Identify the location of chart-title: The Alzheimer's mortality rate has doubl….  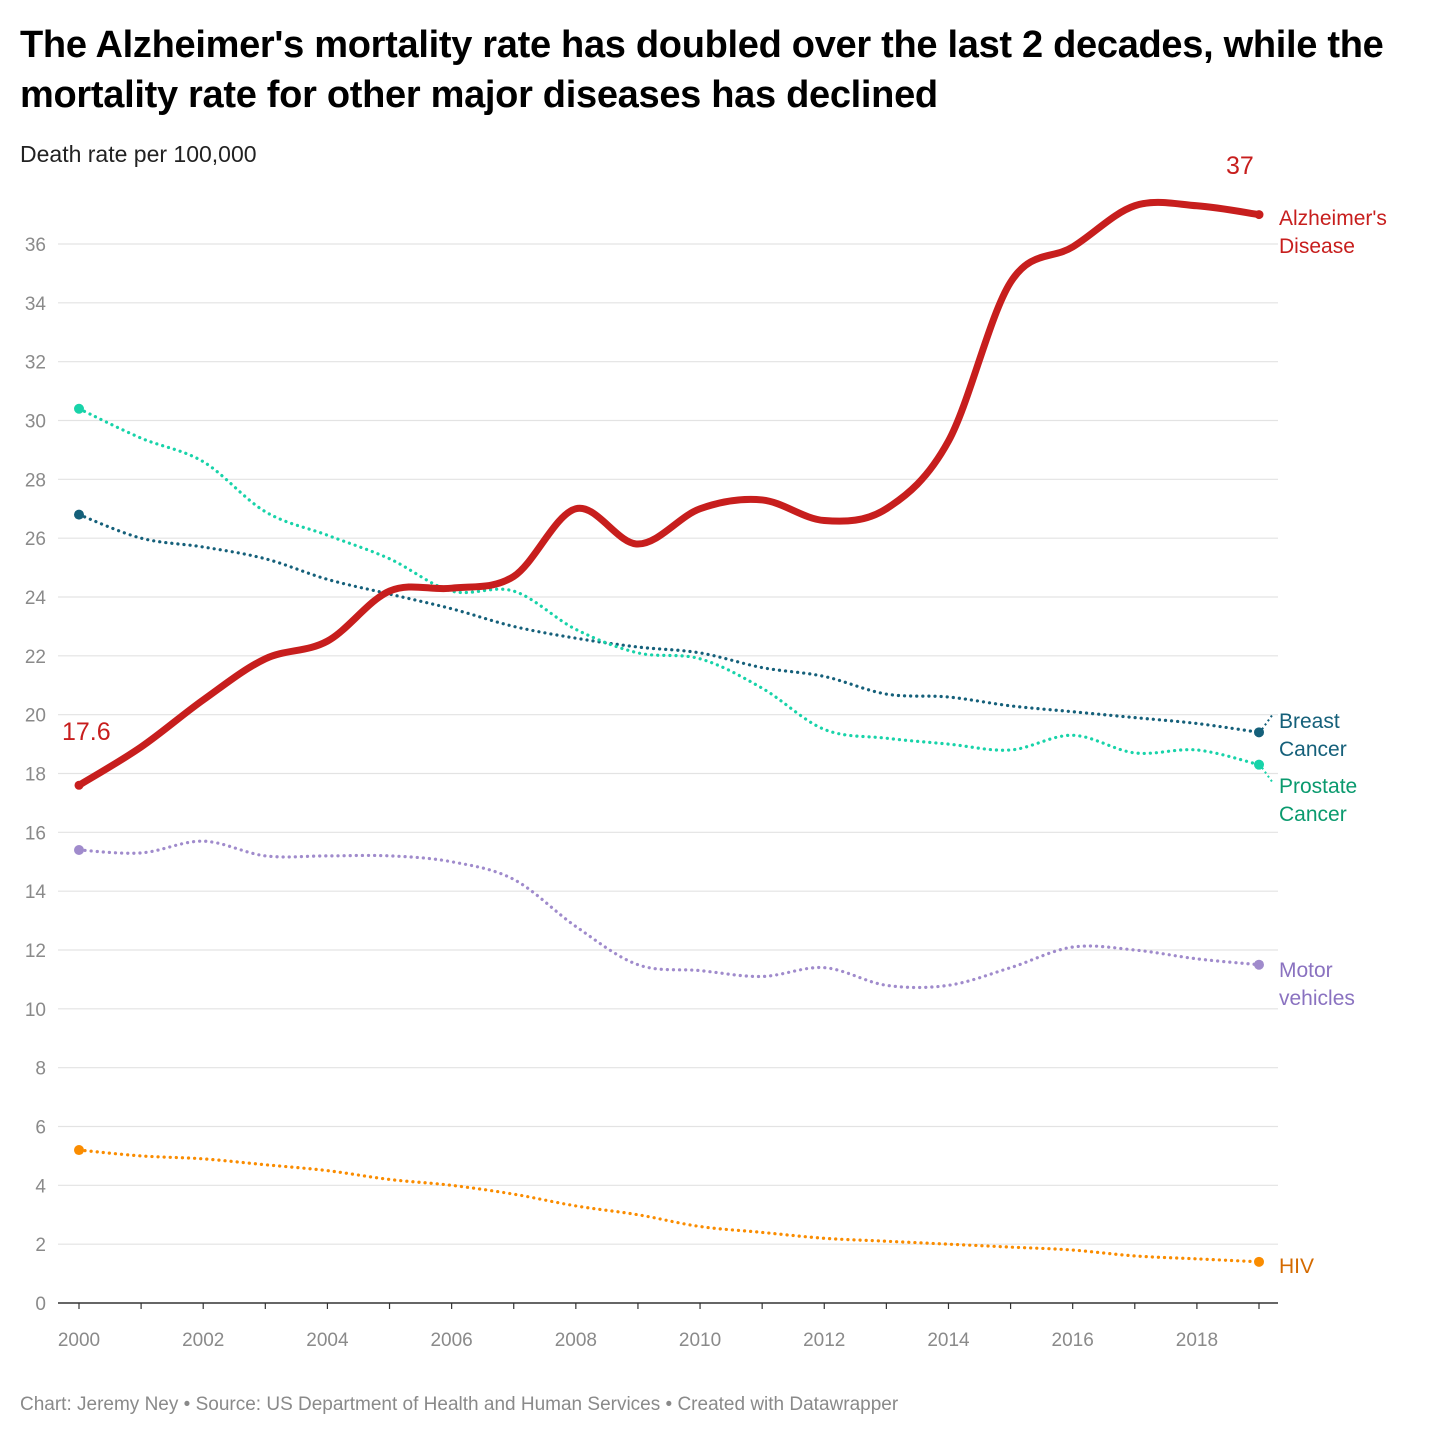
(702, 70).